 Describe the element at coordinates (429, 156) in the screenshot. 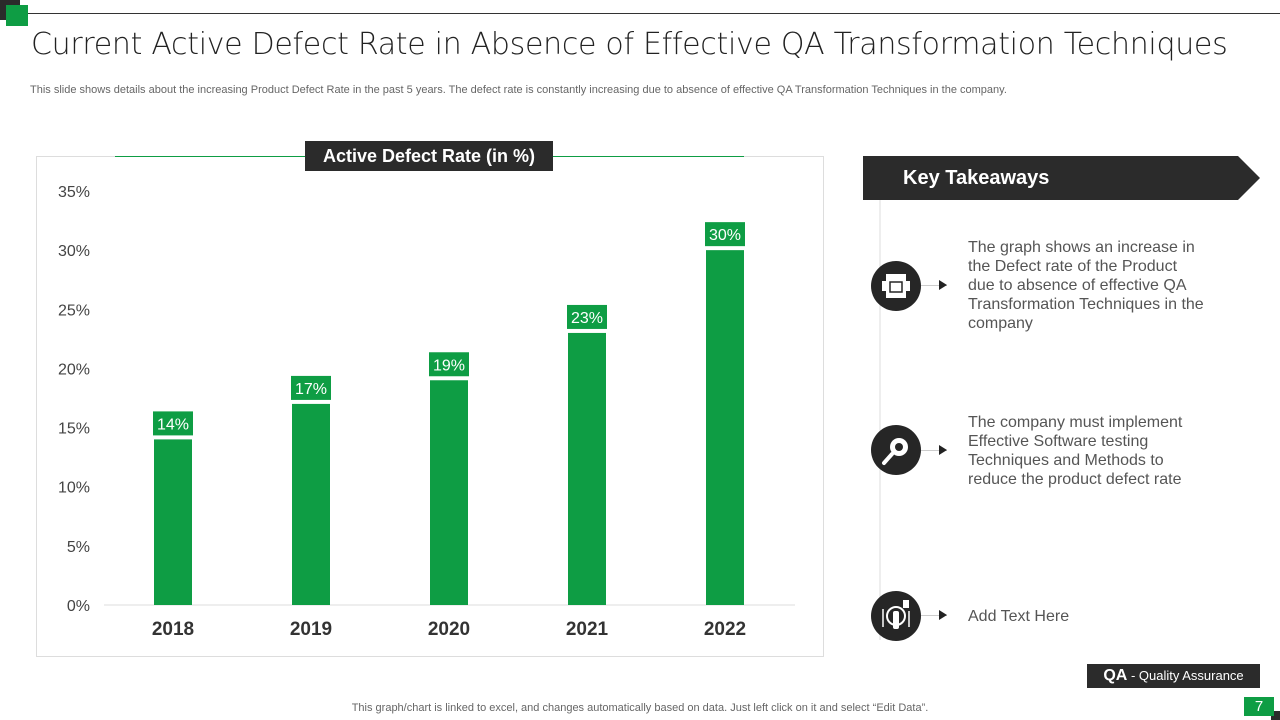

I see `chart-title: Active Defect Rate (in %)` at that location.